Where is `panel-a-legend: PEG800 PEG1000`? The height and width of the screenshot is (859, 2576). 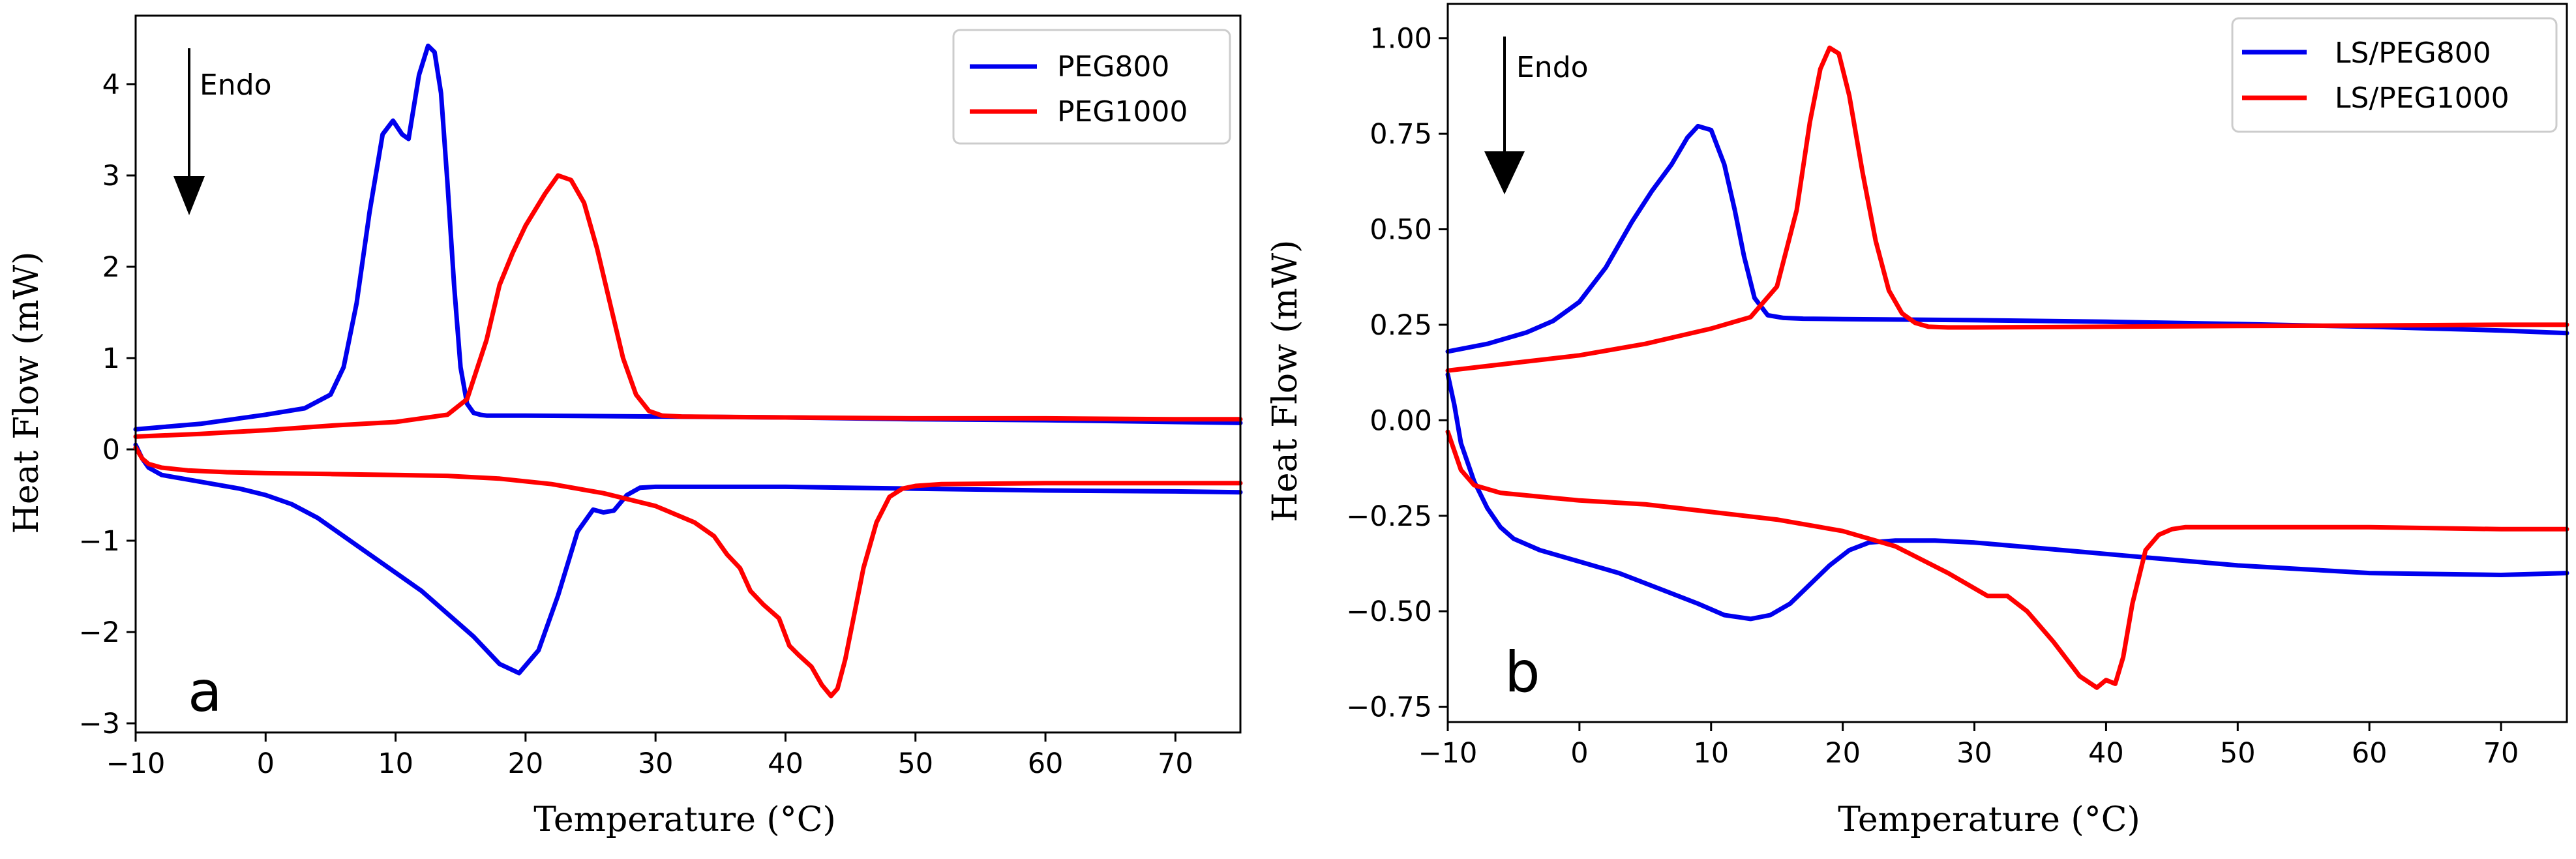
panel-a-legend: PEG800 PEG1000 is located at coordinates (1091, 87).